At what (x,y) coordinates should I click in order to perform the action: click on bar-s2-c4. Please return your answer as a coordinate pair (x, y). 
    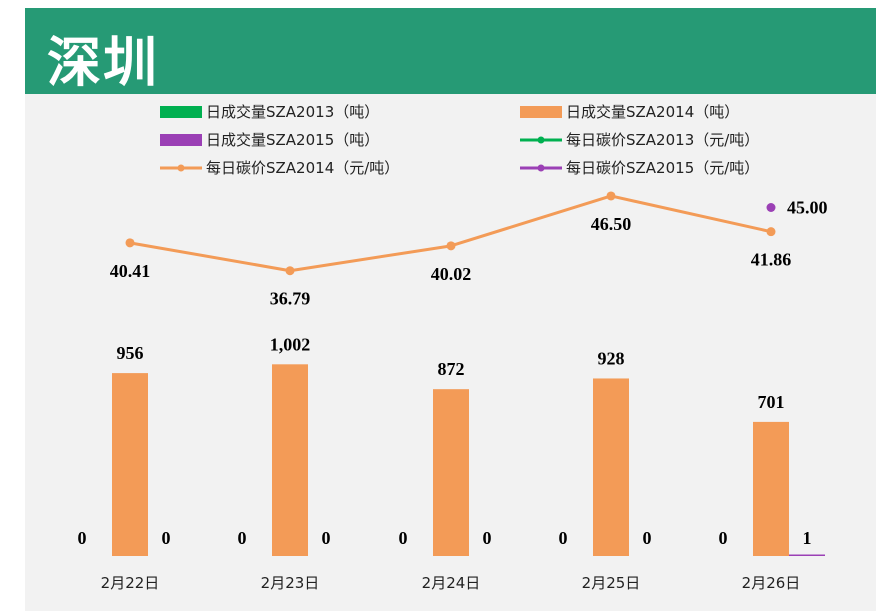
    Looking at the image, I should click on (611, 467).